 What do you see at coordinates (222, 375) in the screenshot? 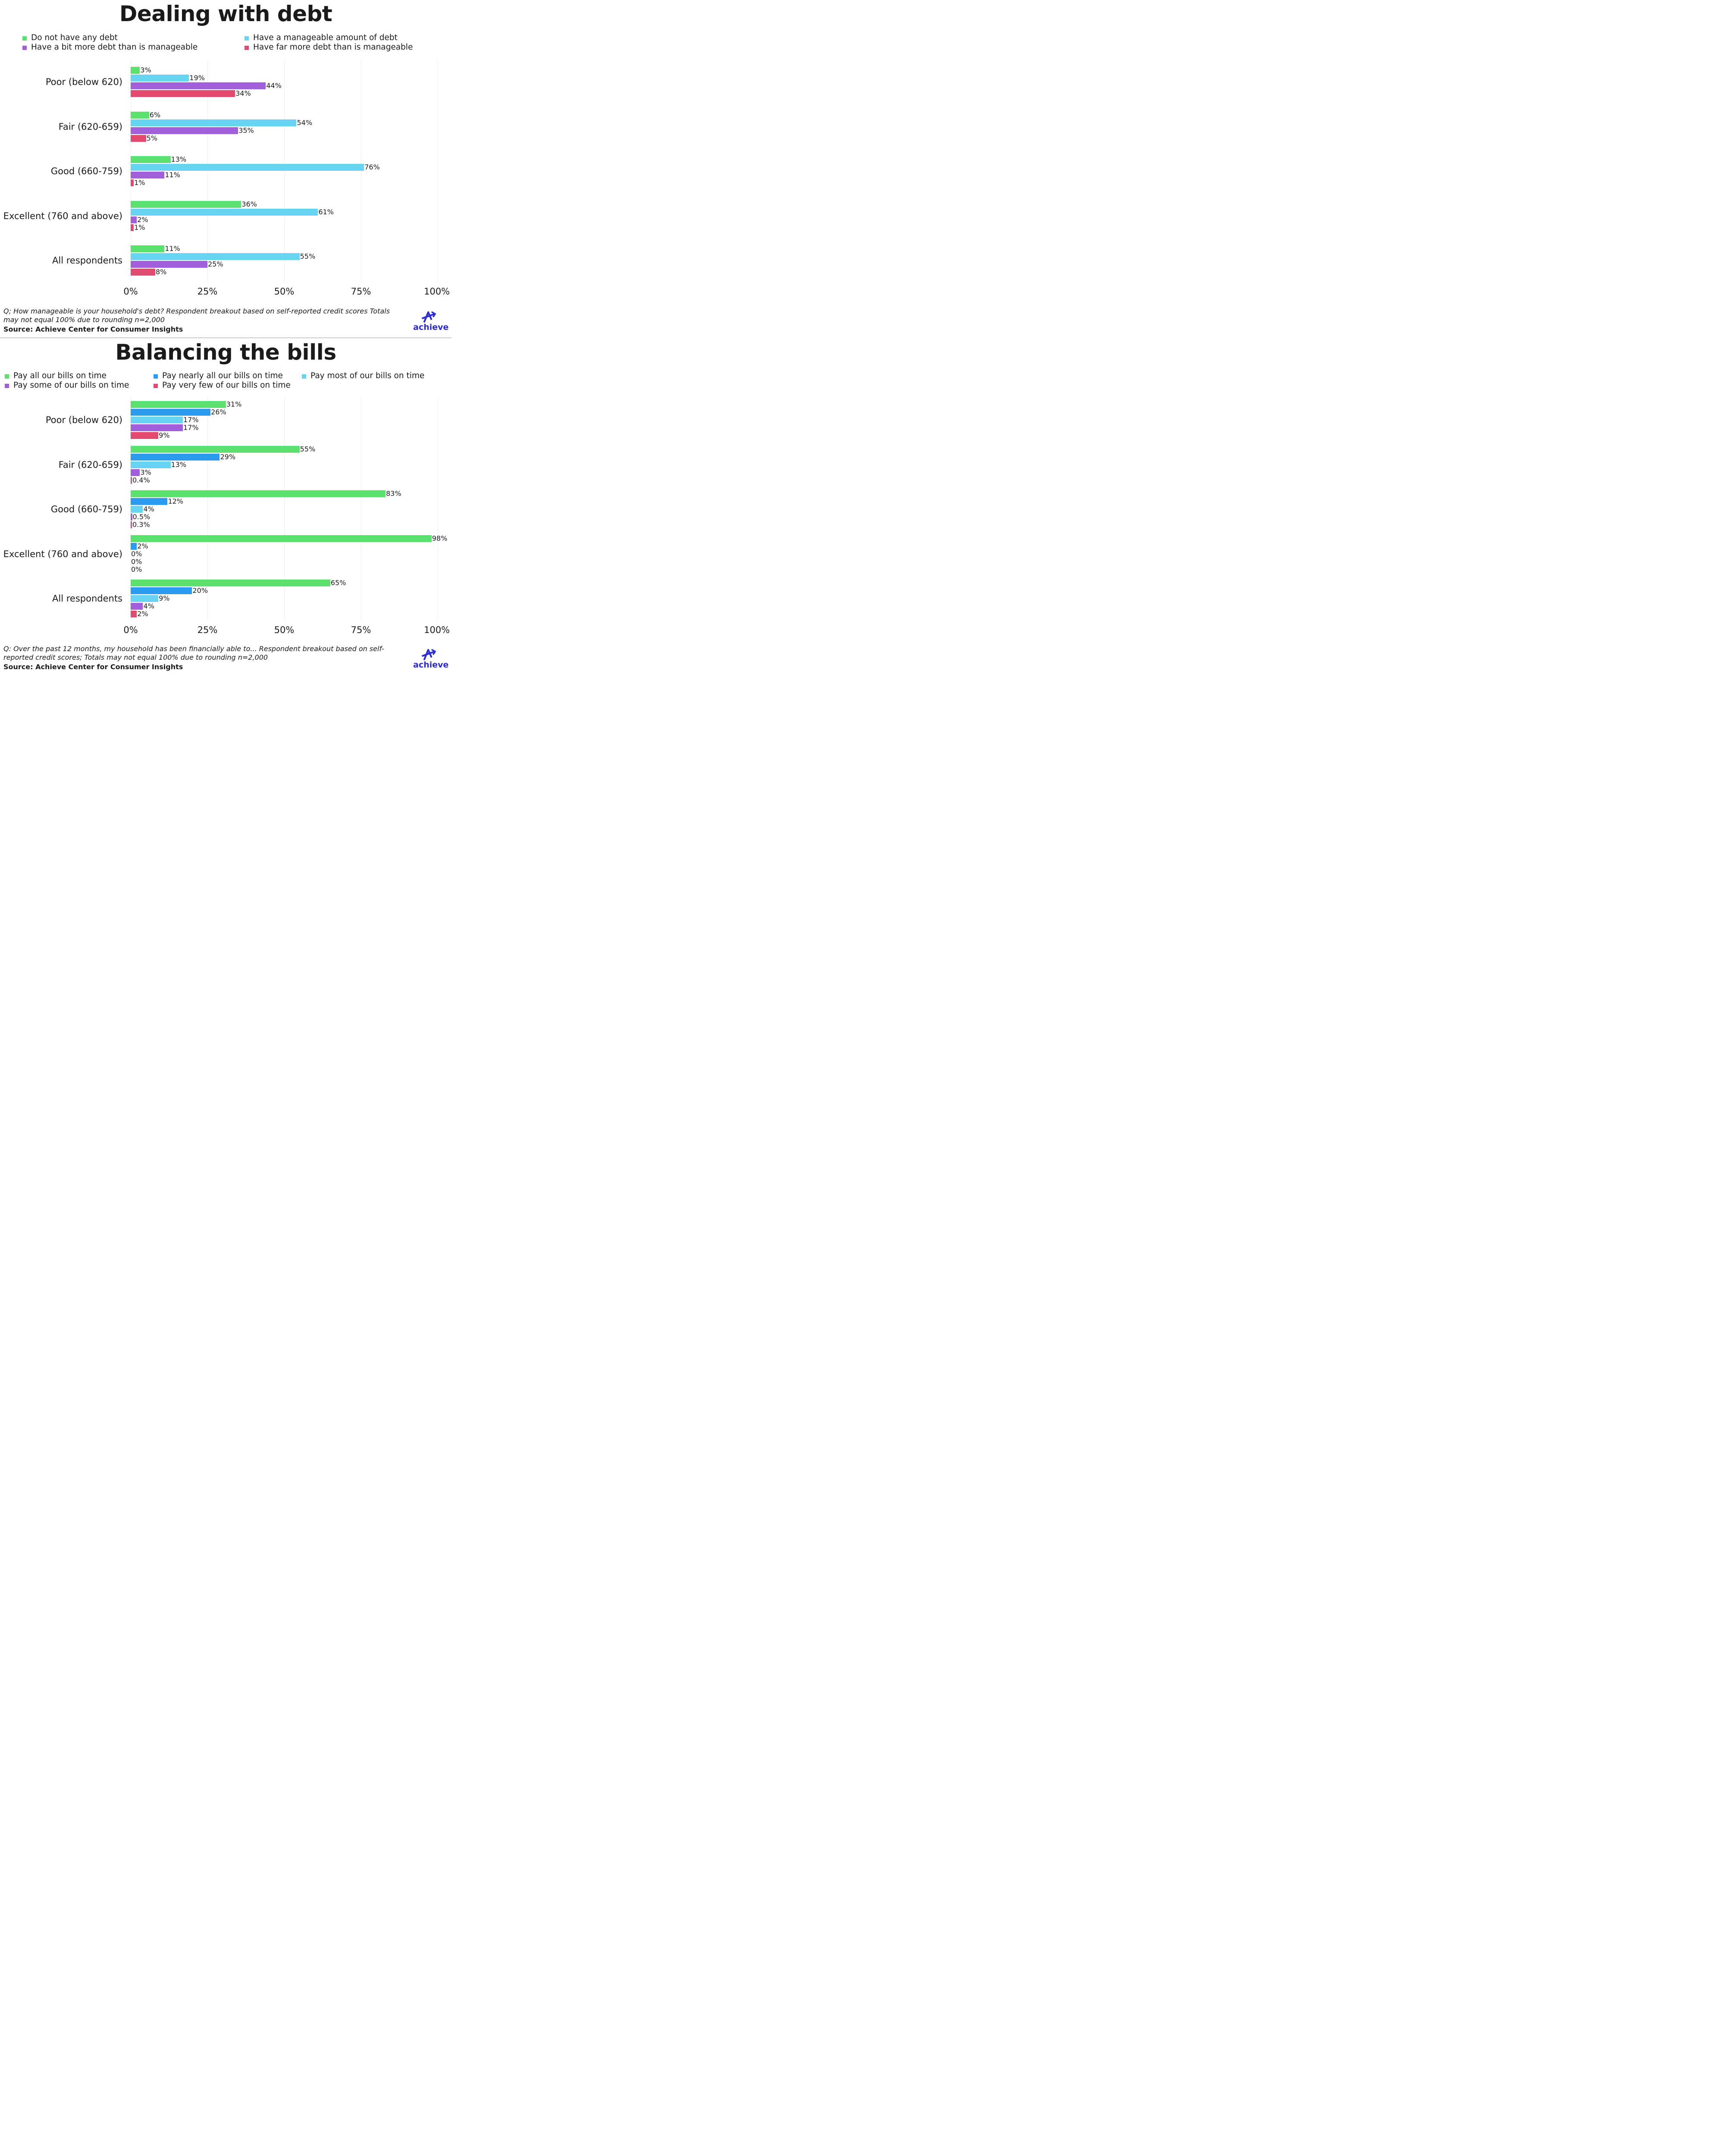
I see `legend-label: Pay nearly all our bills on time` at bounding box center [222, 375].